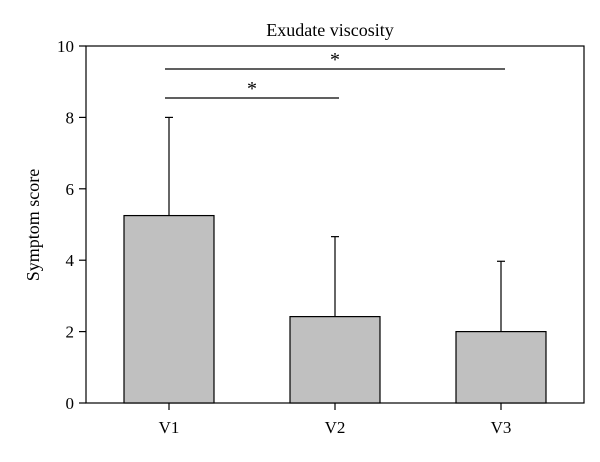 This screenshot has height=462, width=600. Describe the element at coordinates (169, 427) in the screenshot. I see `x-tick-label: V1` at that location.